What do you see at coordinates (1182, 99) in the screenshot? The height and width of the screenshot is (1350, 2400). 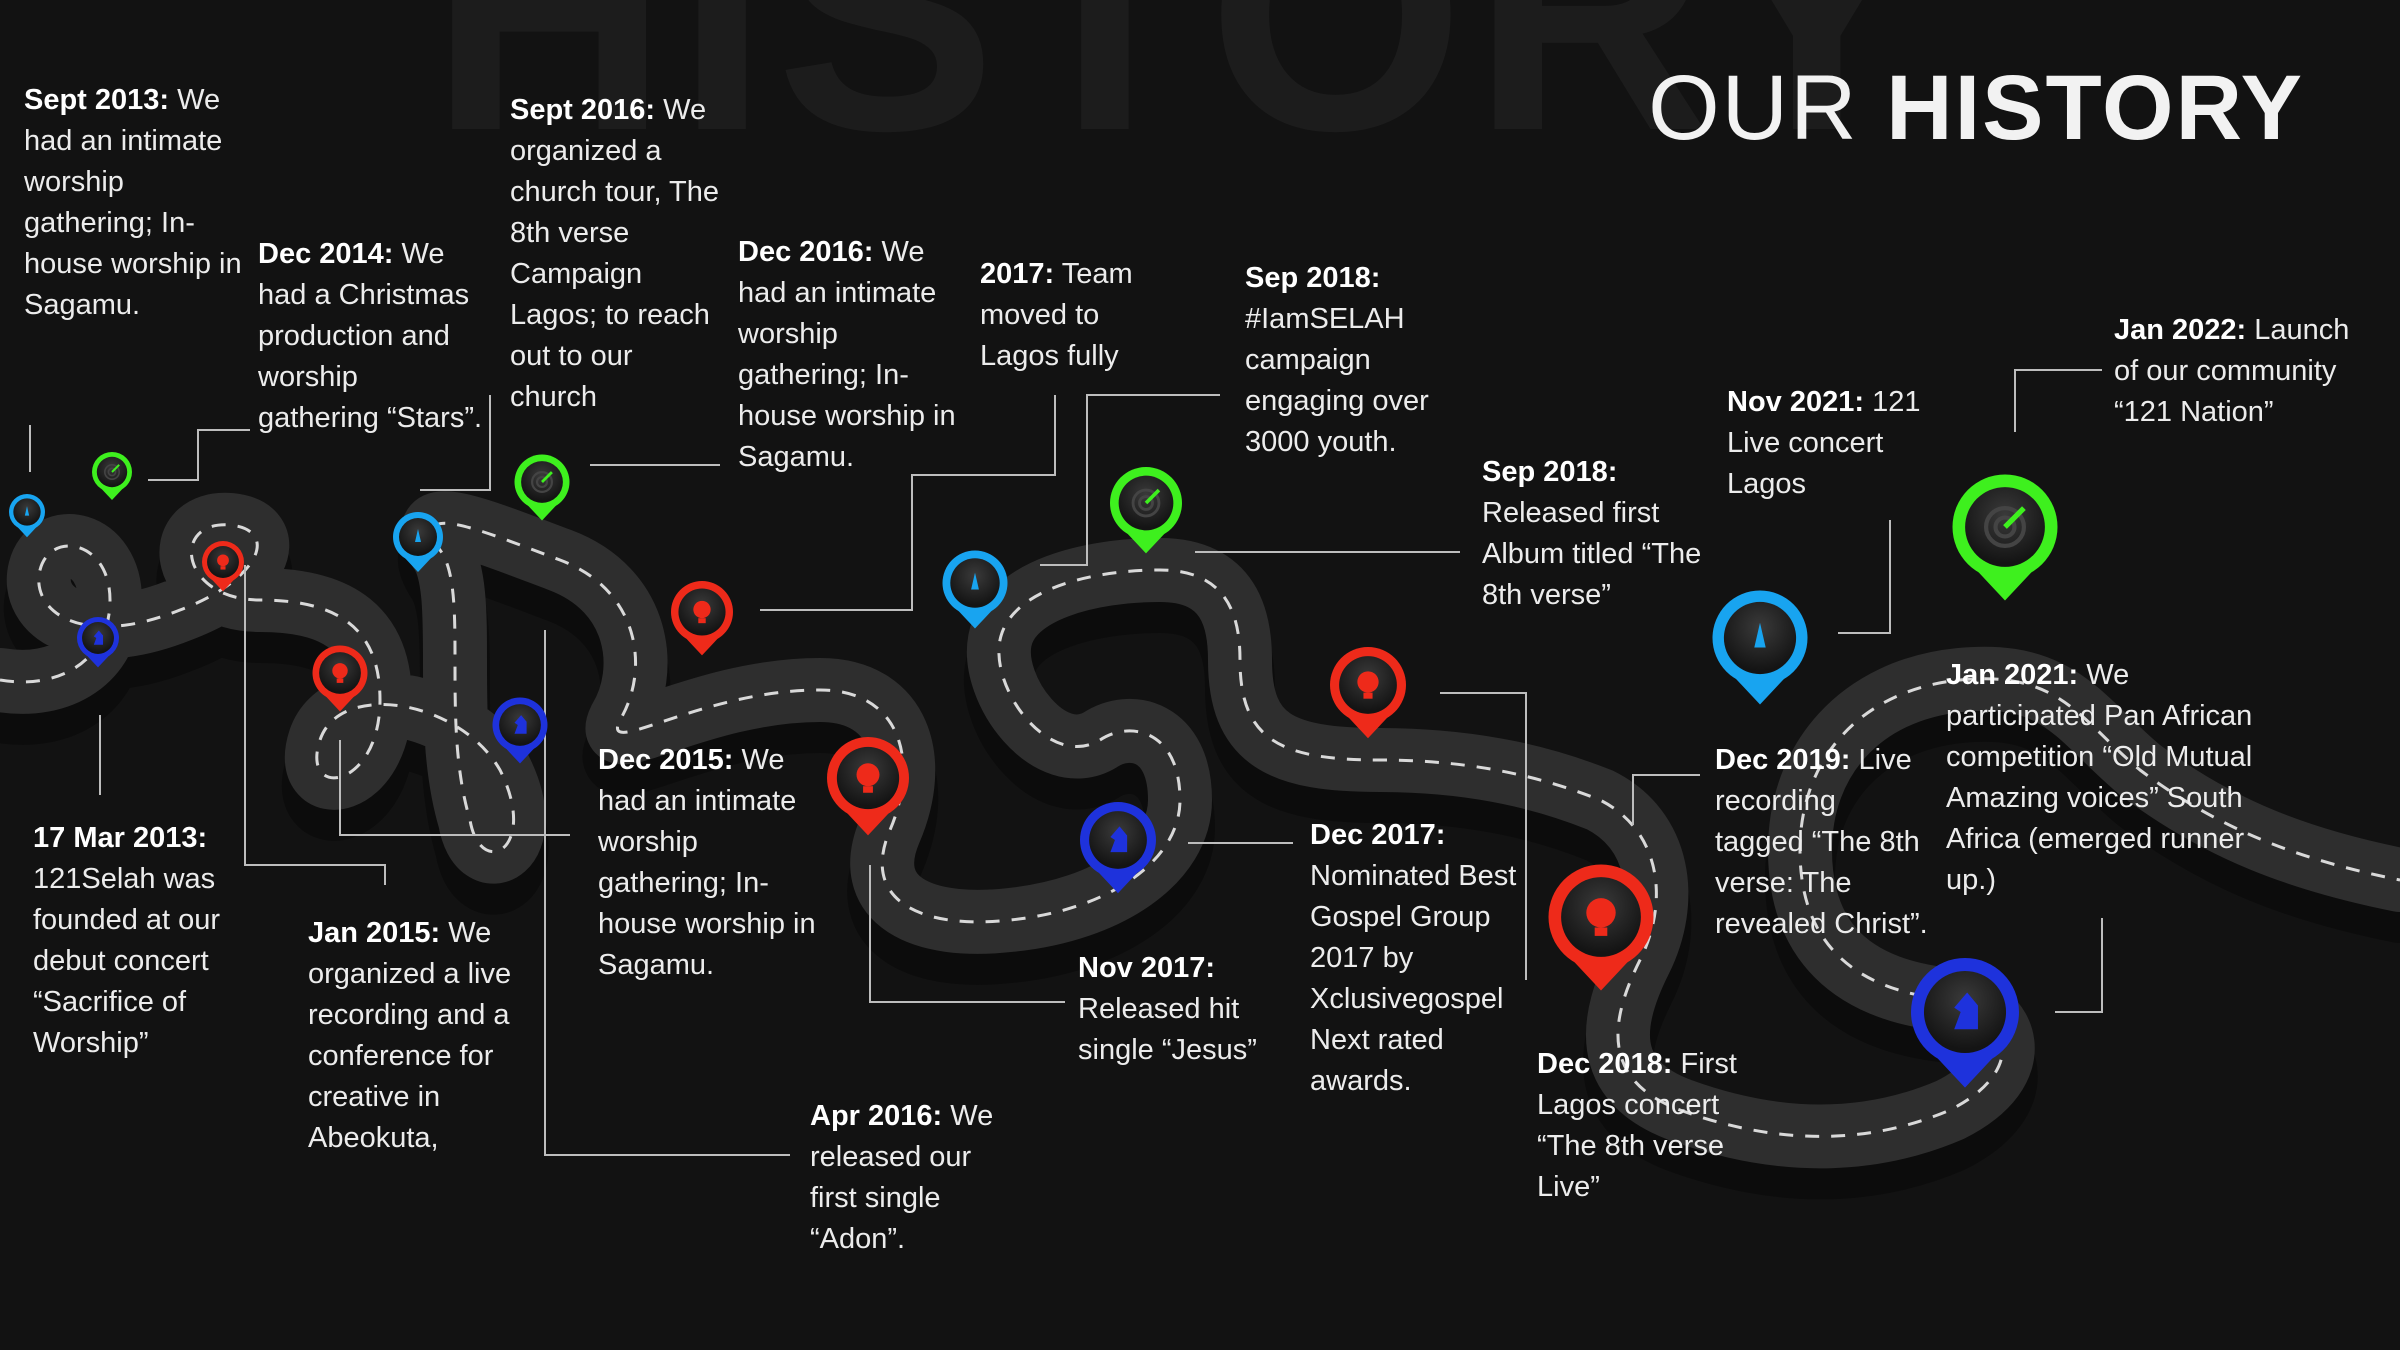 I see `background-watermark: HISTORY` at bounding box center [1182, 99].